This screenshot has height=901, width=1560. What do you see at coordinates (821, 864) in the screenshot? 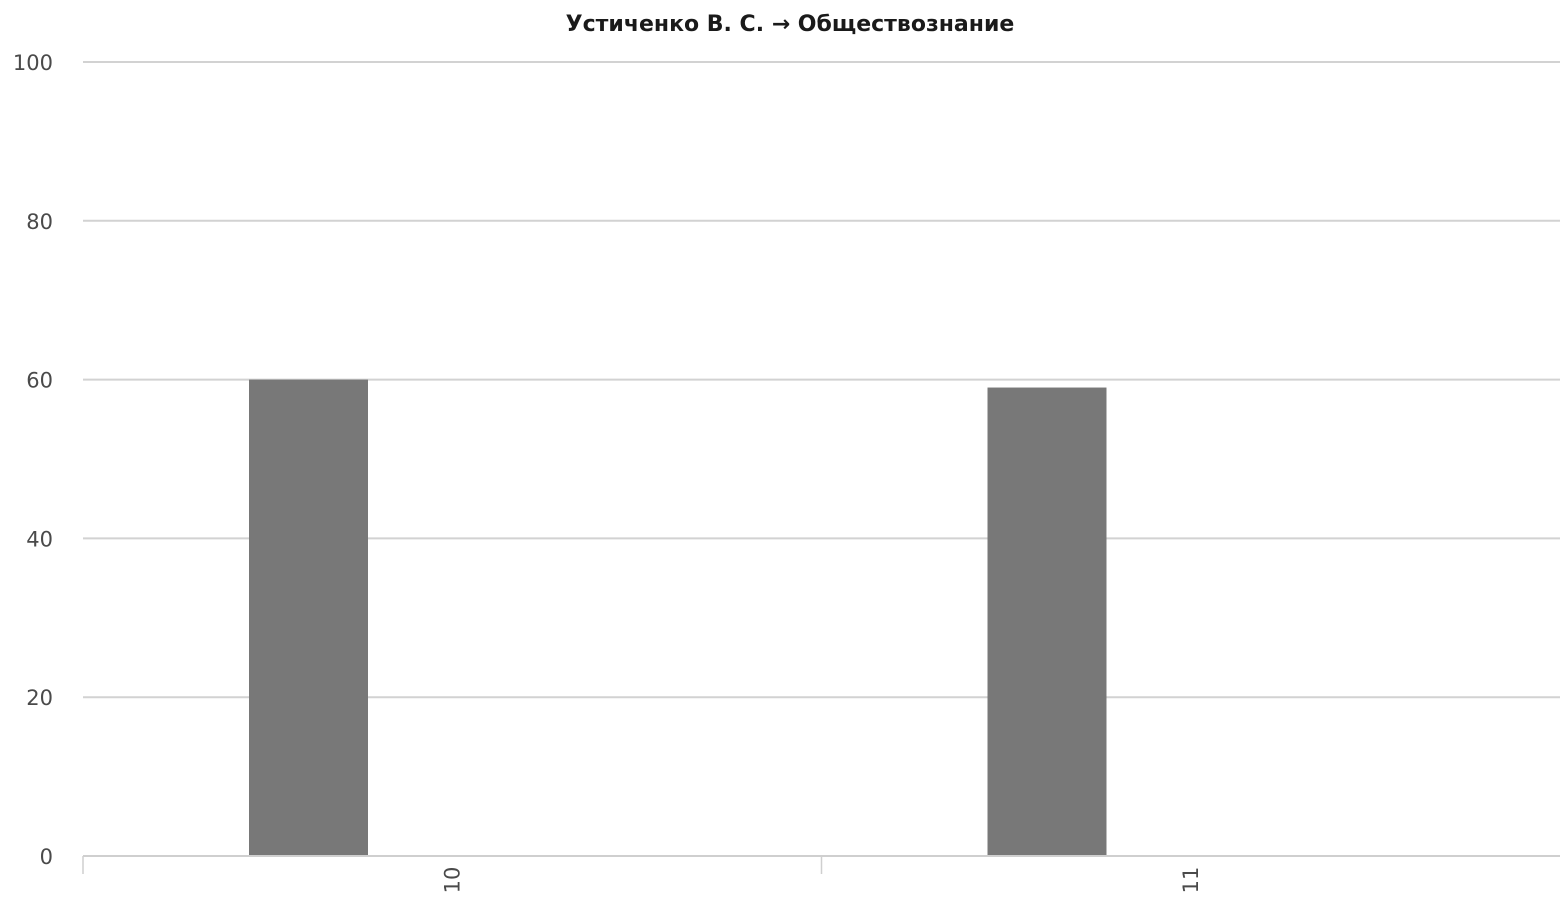
I see `x-axis` at bounding box center [821, 864].